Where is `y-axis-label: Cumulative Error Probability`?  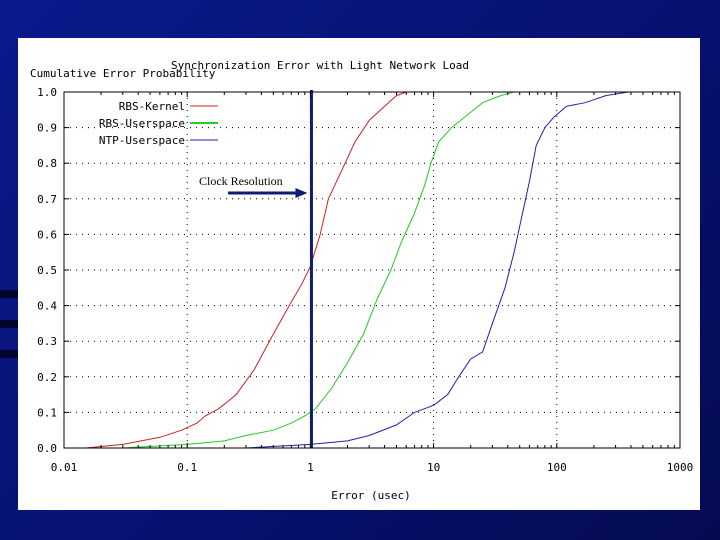
y-axis-label: Cumulative Error Probability is located at coordinates (123, 73).